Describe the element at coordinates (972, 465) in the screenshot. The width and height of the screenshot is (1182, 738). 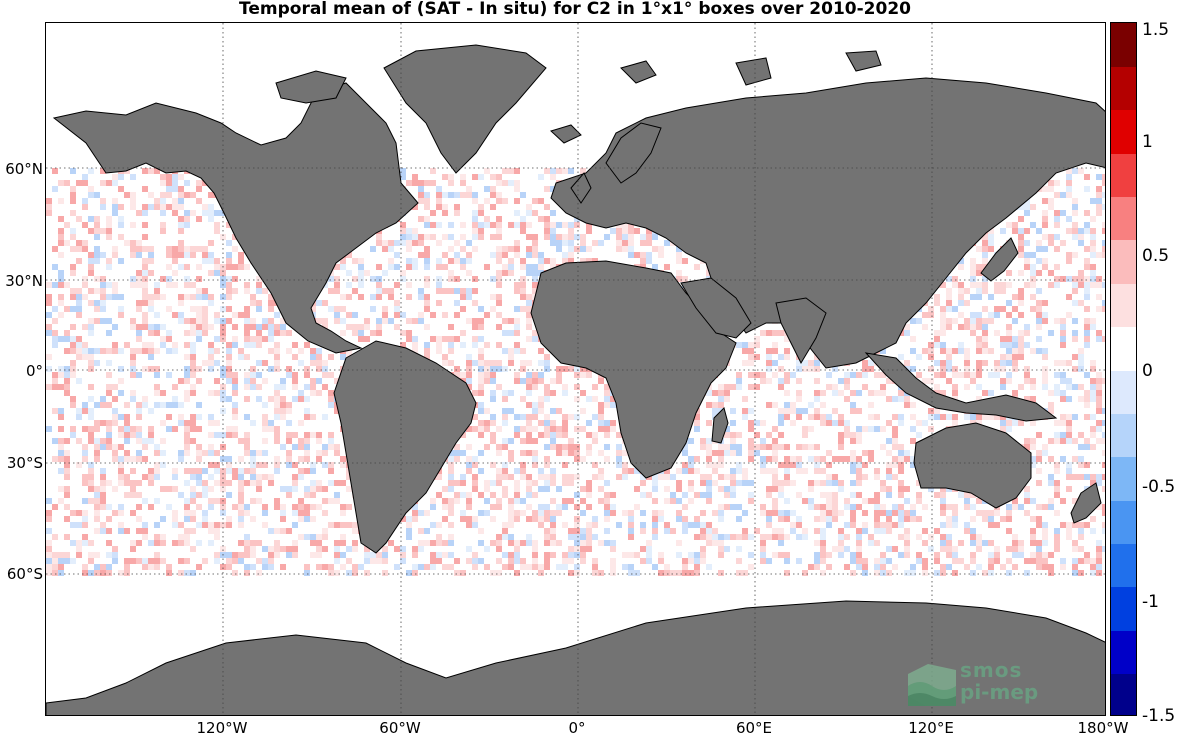
I see `australia` at that location.